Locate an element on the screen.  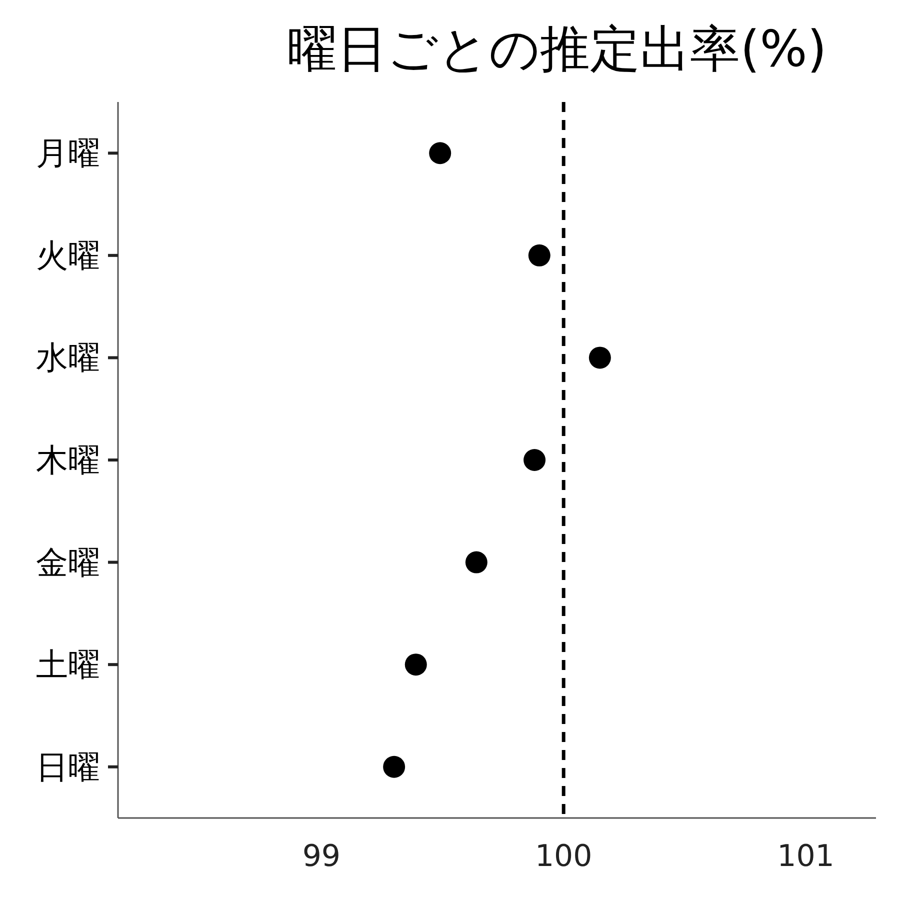
chart-title: 曜日ごとの推定出率(%) is located at coordinates (557, 49).